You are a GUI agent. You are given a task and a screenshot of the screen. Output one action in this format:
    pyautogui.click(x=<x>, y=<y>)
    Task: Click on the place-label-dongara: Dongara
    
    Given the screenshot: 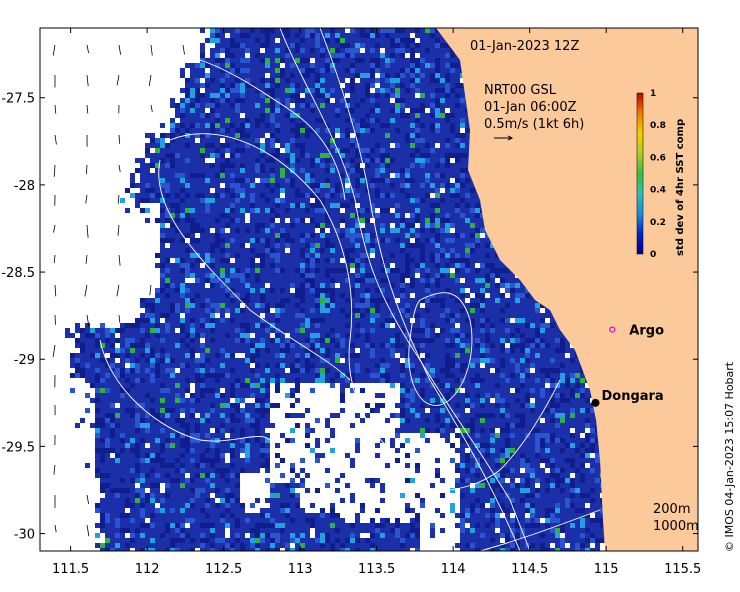 What is the action you would take?
    pyautogui.click(x=632, y=396)
    